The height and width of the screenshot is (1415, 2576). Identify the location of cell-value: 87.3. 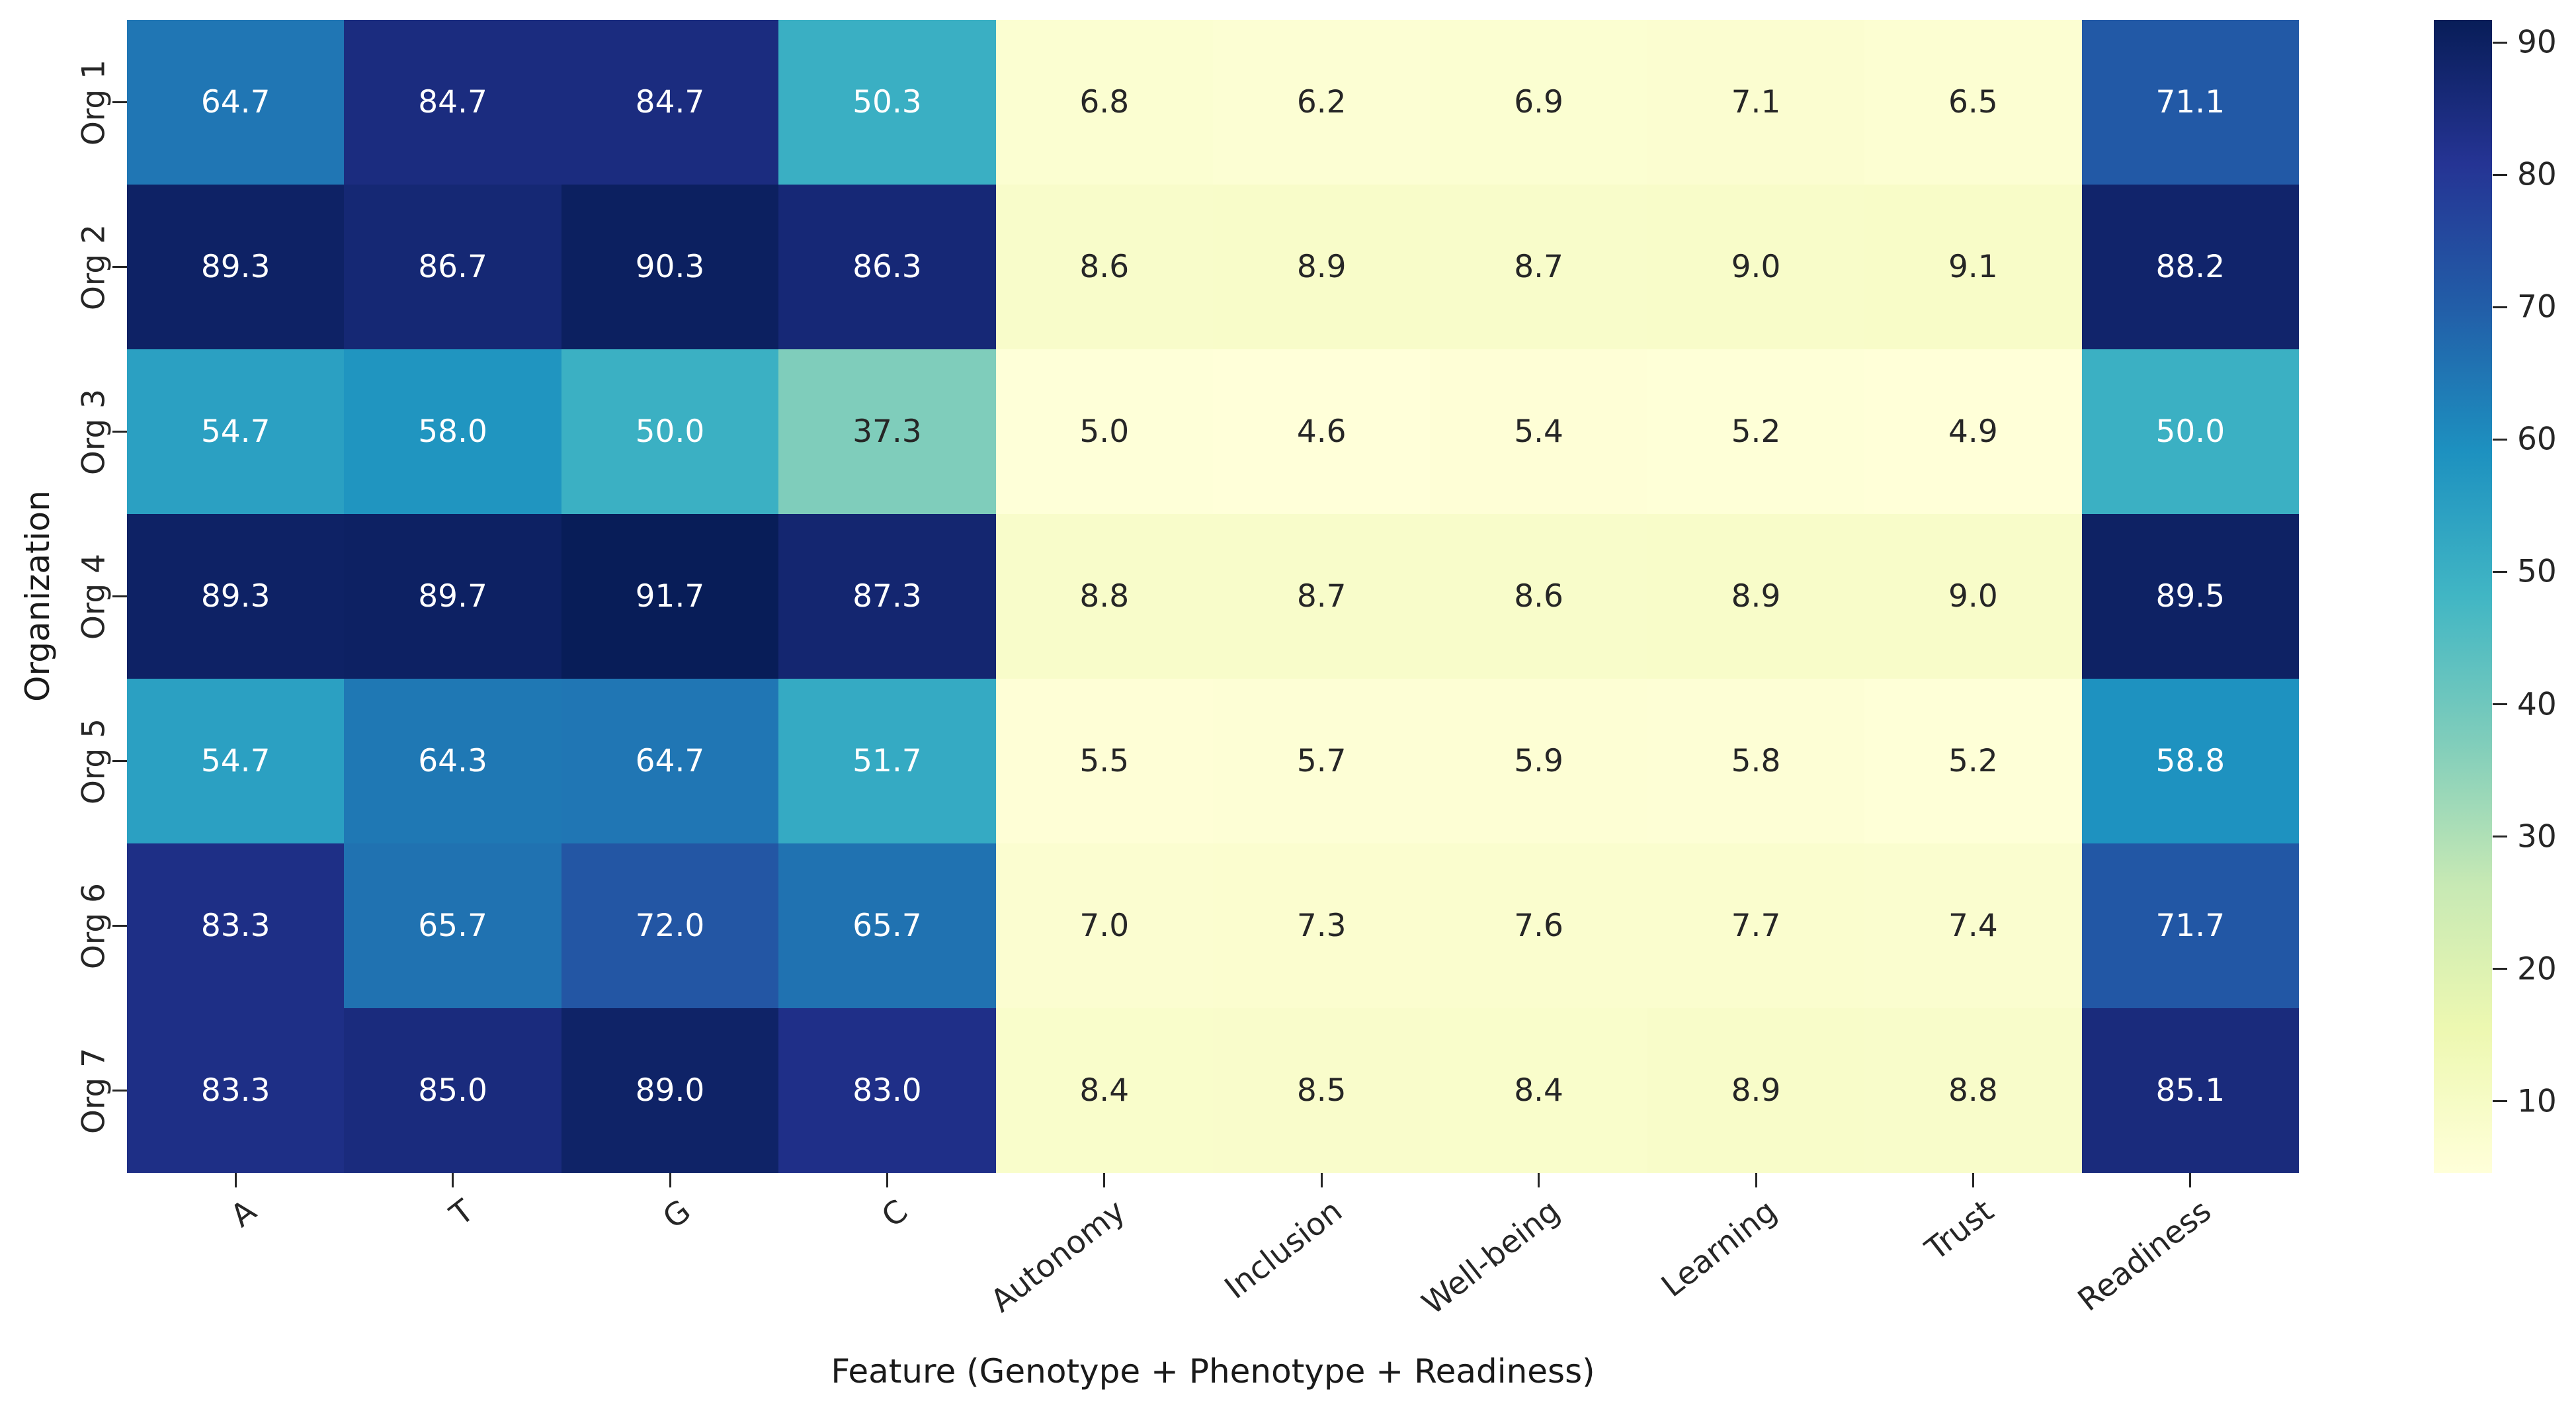
(887, 596).